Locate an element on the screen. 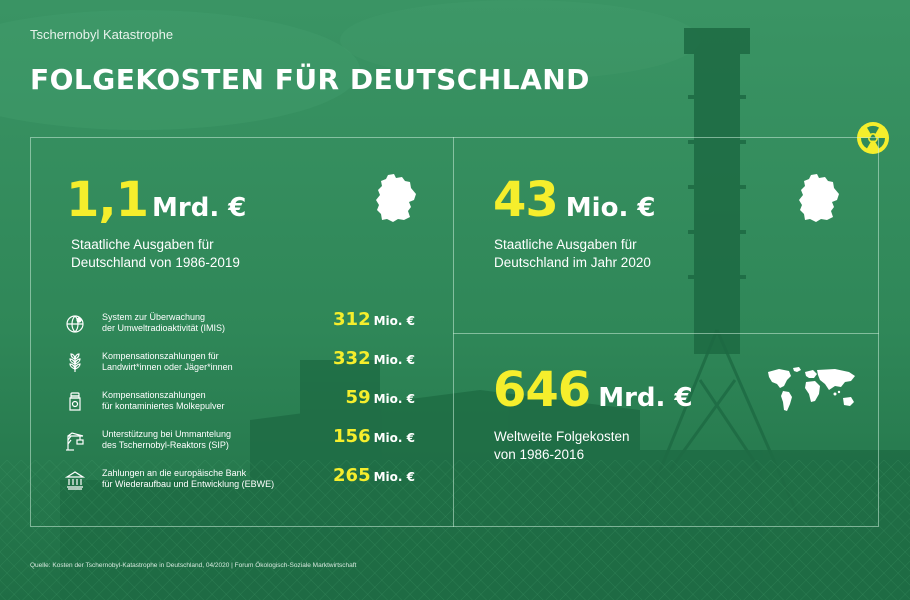 The height and width of the screenshot is (600, 910). cost-item-number: 312 is located at coordinates (352, 319).